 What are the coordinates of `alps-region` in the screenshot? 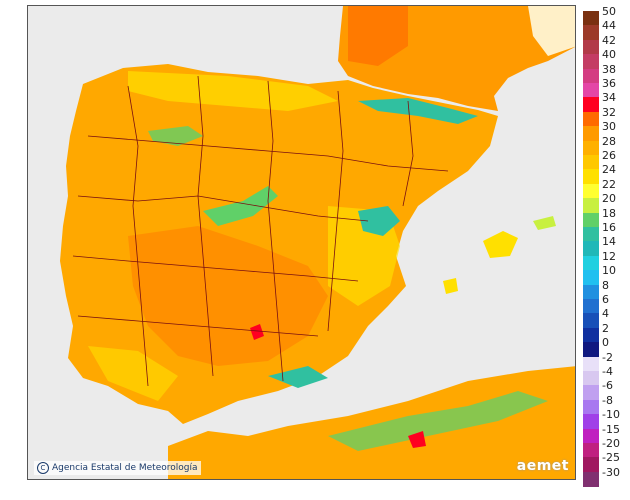 It's located at (551, 31).